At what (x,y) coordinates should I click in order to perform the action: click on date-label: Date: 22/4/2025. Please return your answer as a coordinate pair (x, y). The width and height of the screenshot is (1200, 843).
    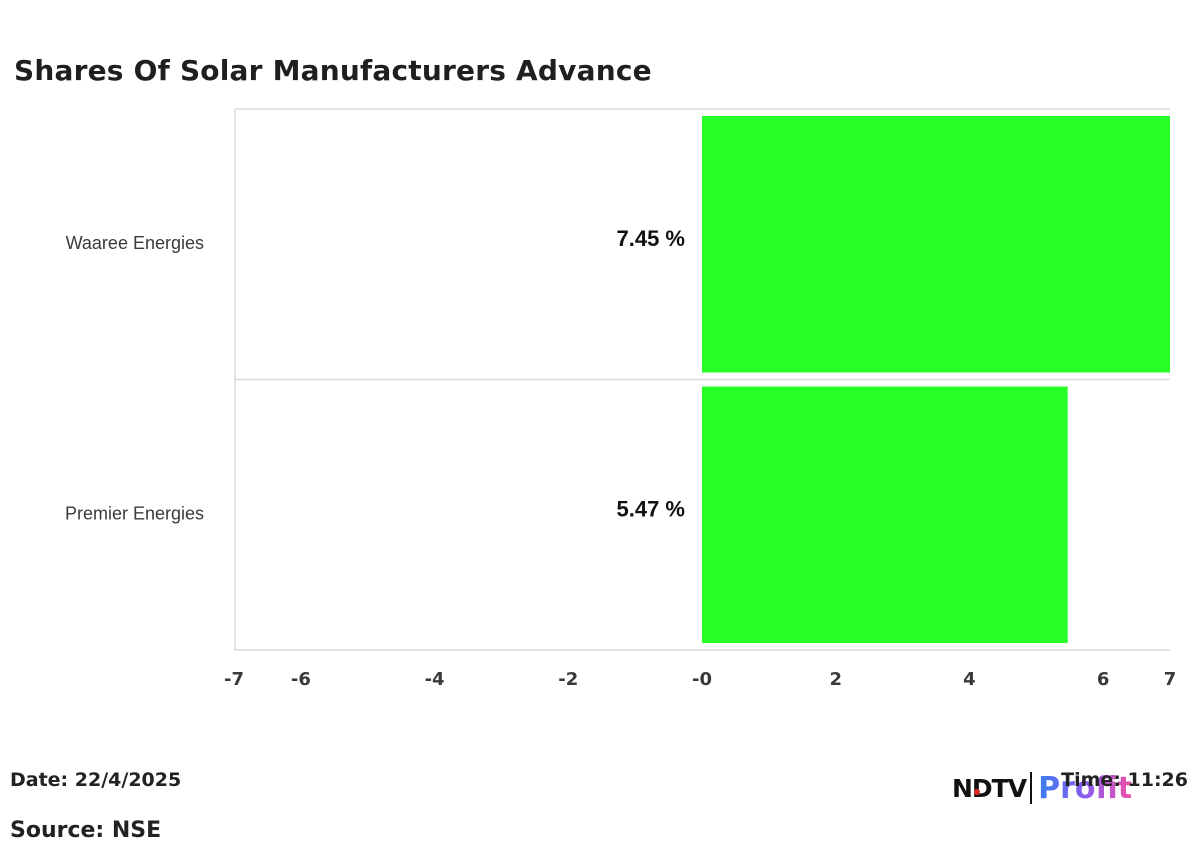
    Looking at the image, I should click on (96, 780).